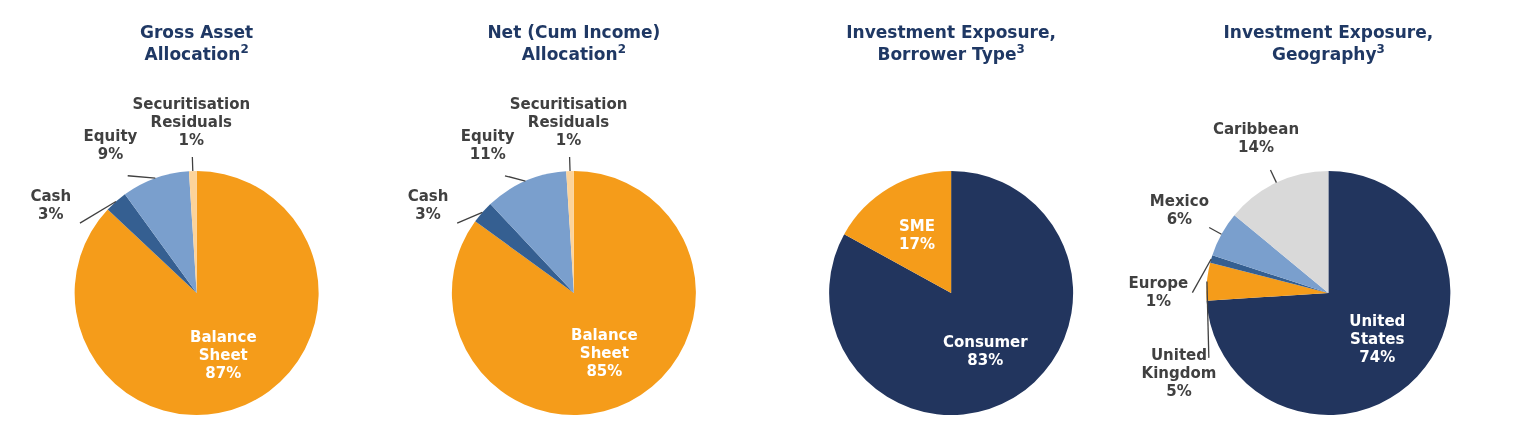 Image resolution: width=1525 pixels, height=428 pixels. What do you see at coordinates (916, 226) in the screenshot?
I see `slice-label: SME` at bounding box center [916, 226].